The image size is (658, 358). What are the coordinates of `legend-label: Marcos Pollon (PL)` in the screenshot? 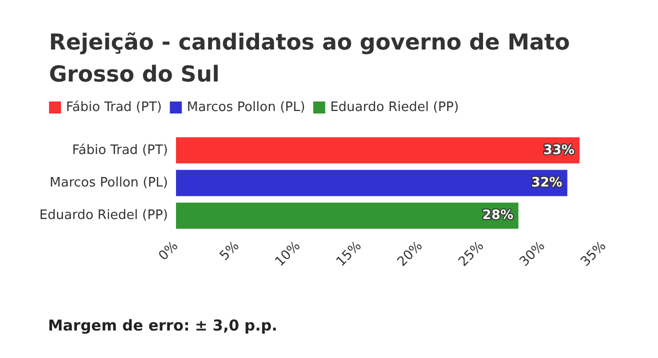 It's located at (246, 107).